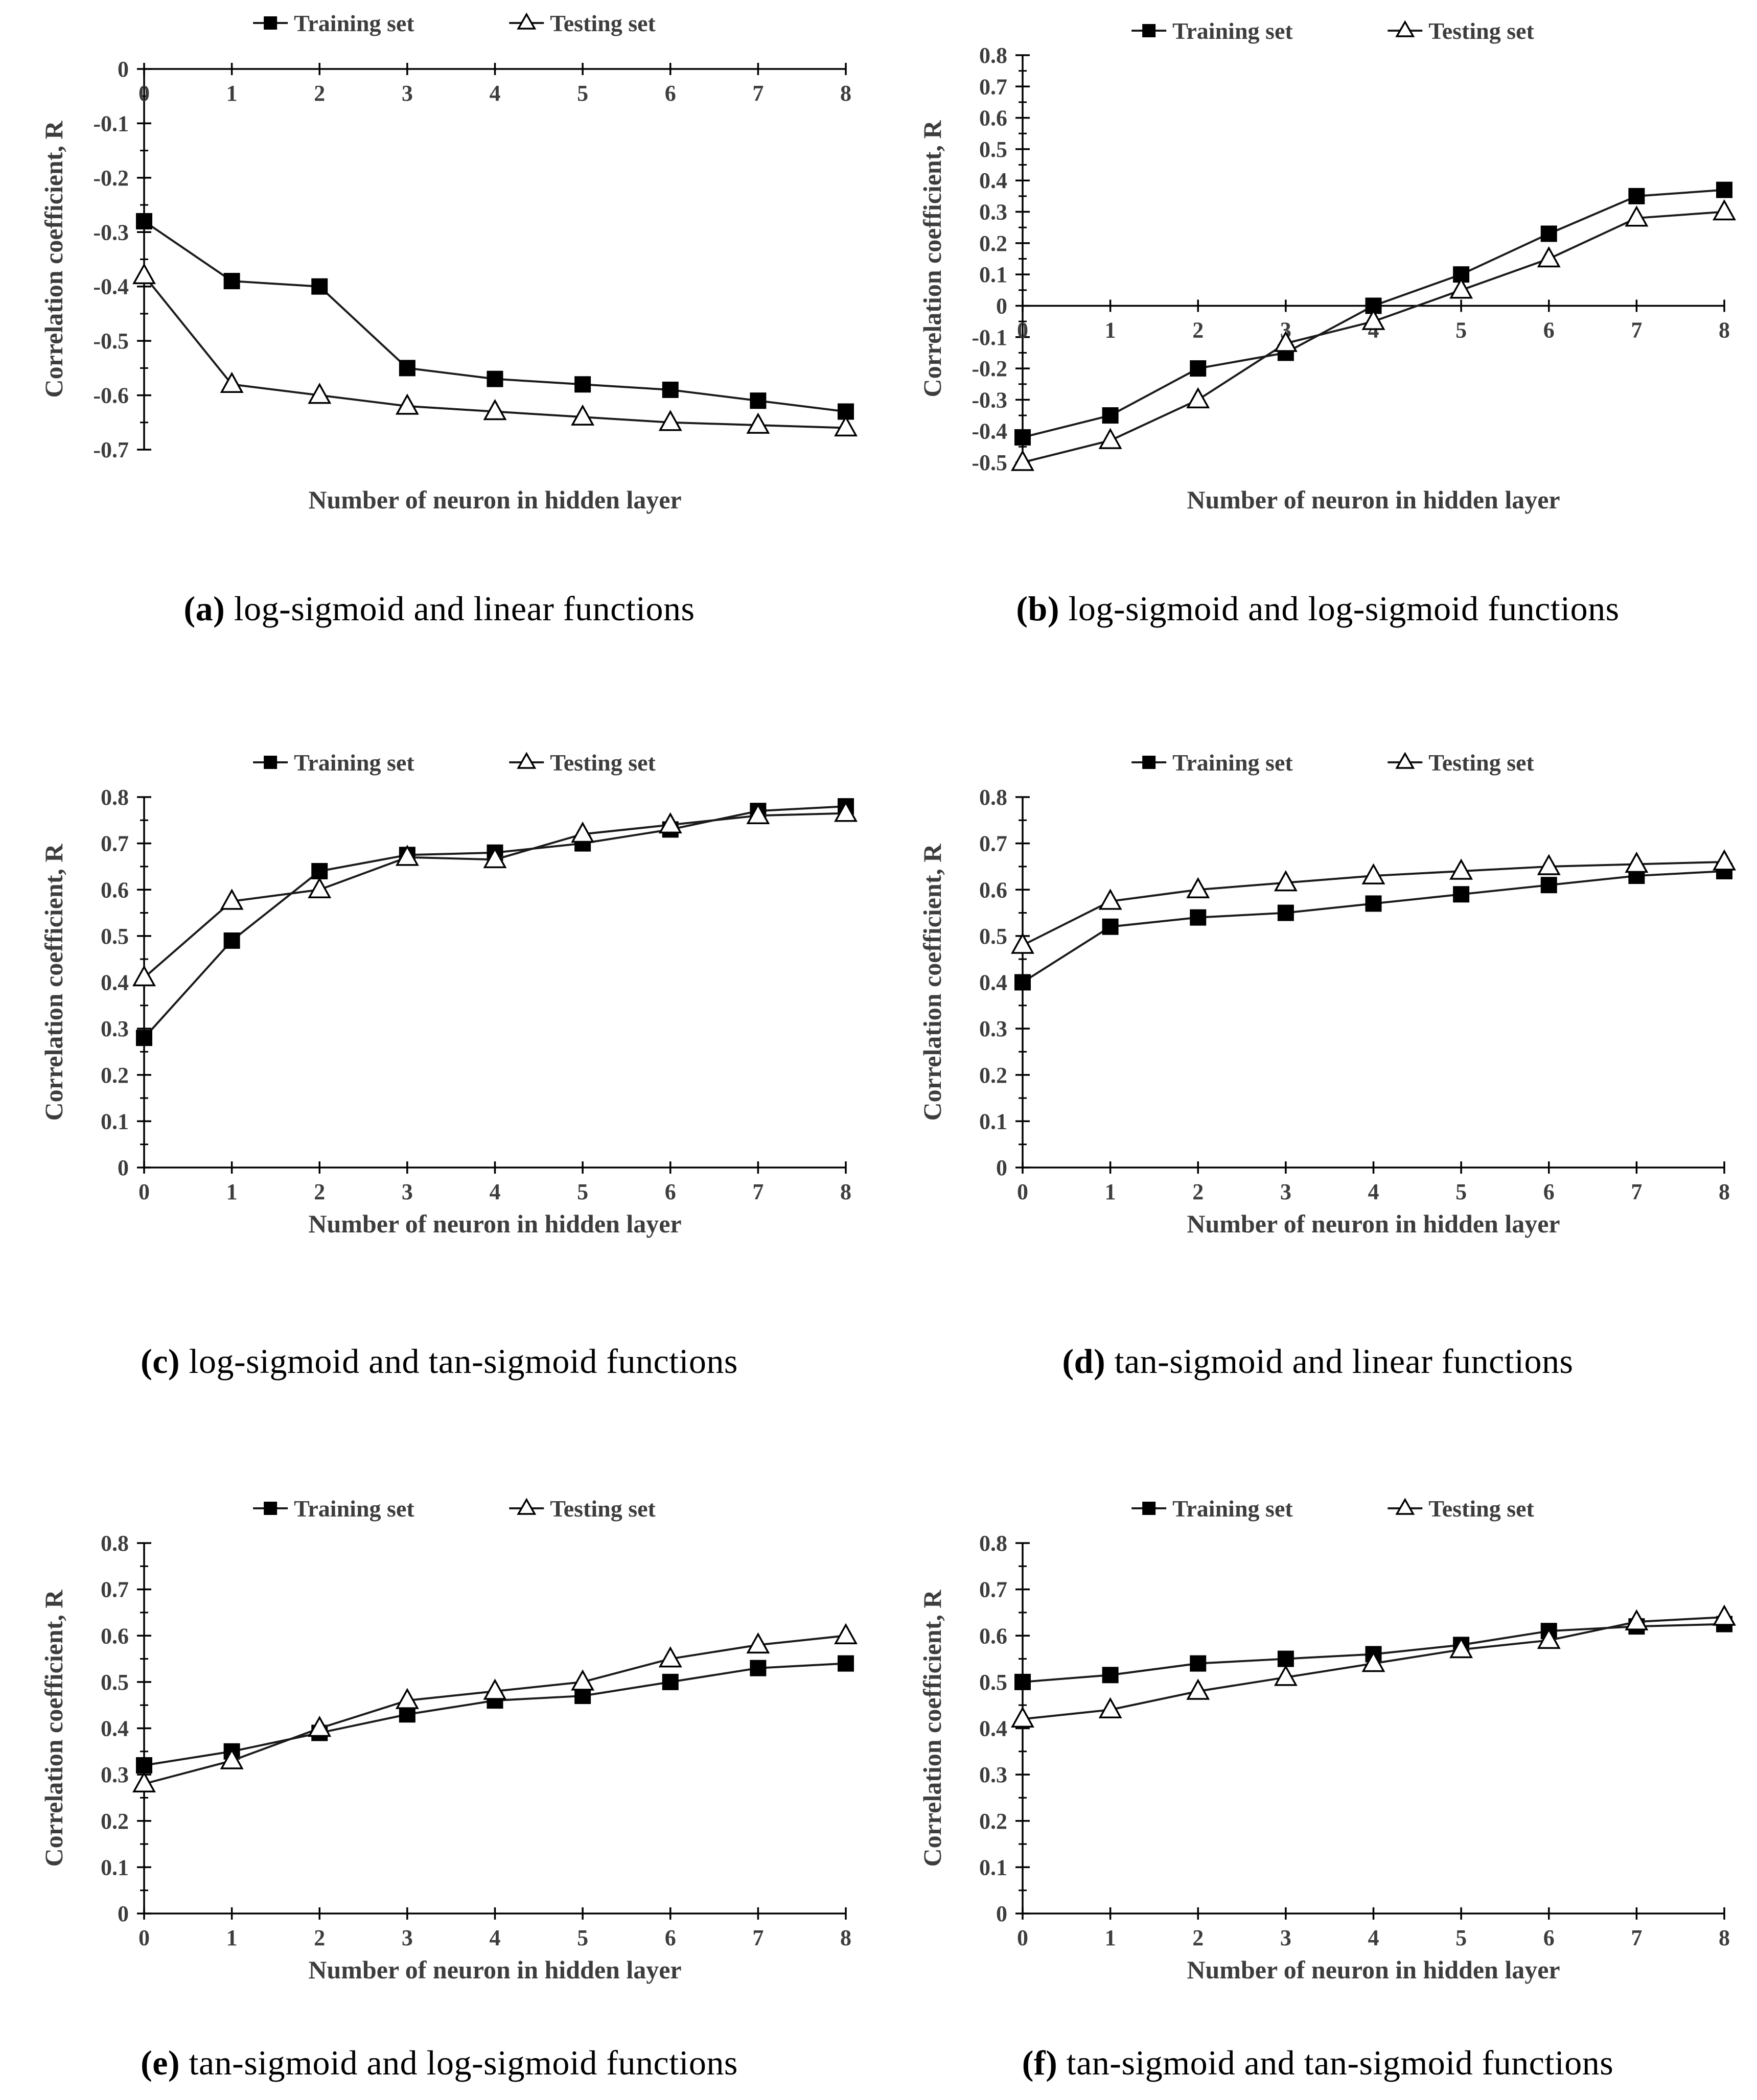  I want to click on legend: Training set Testing set, so click(1332, 31).